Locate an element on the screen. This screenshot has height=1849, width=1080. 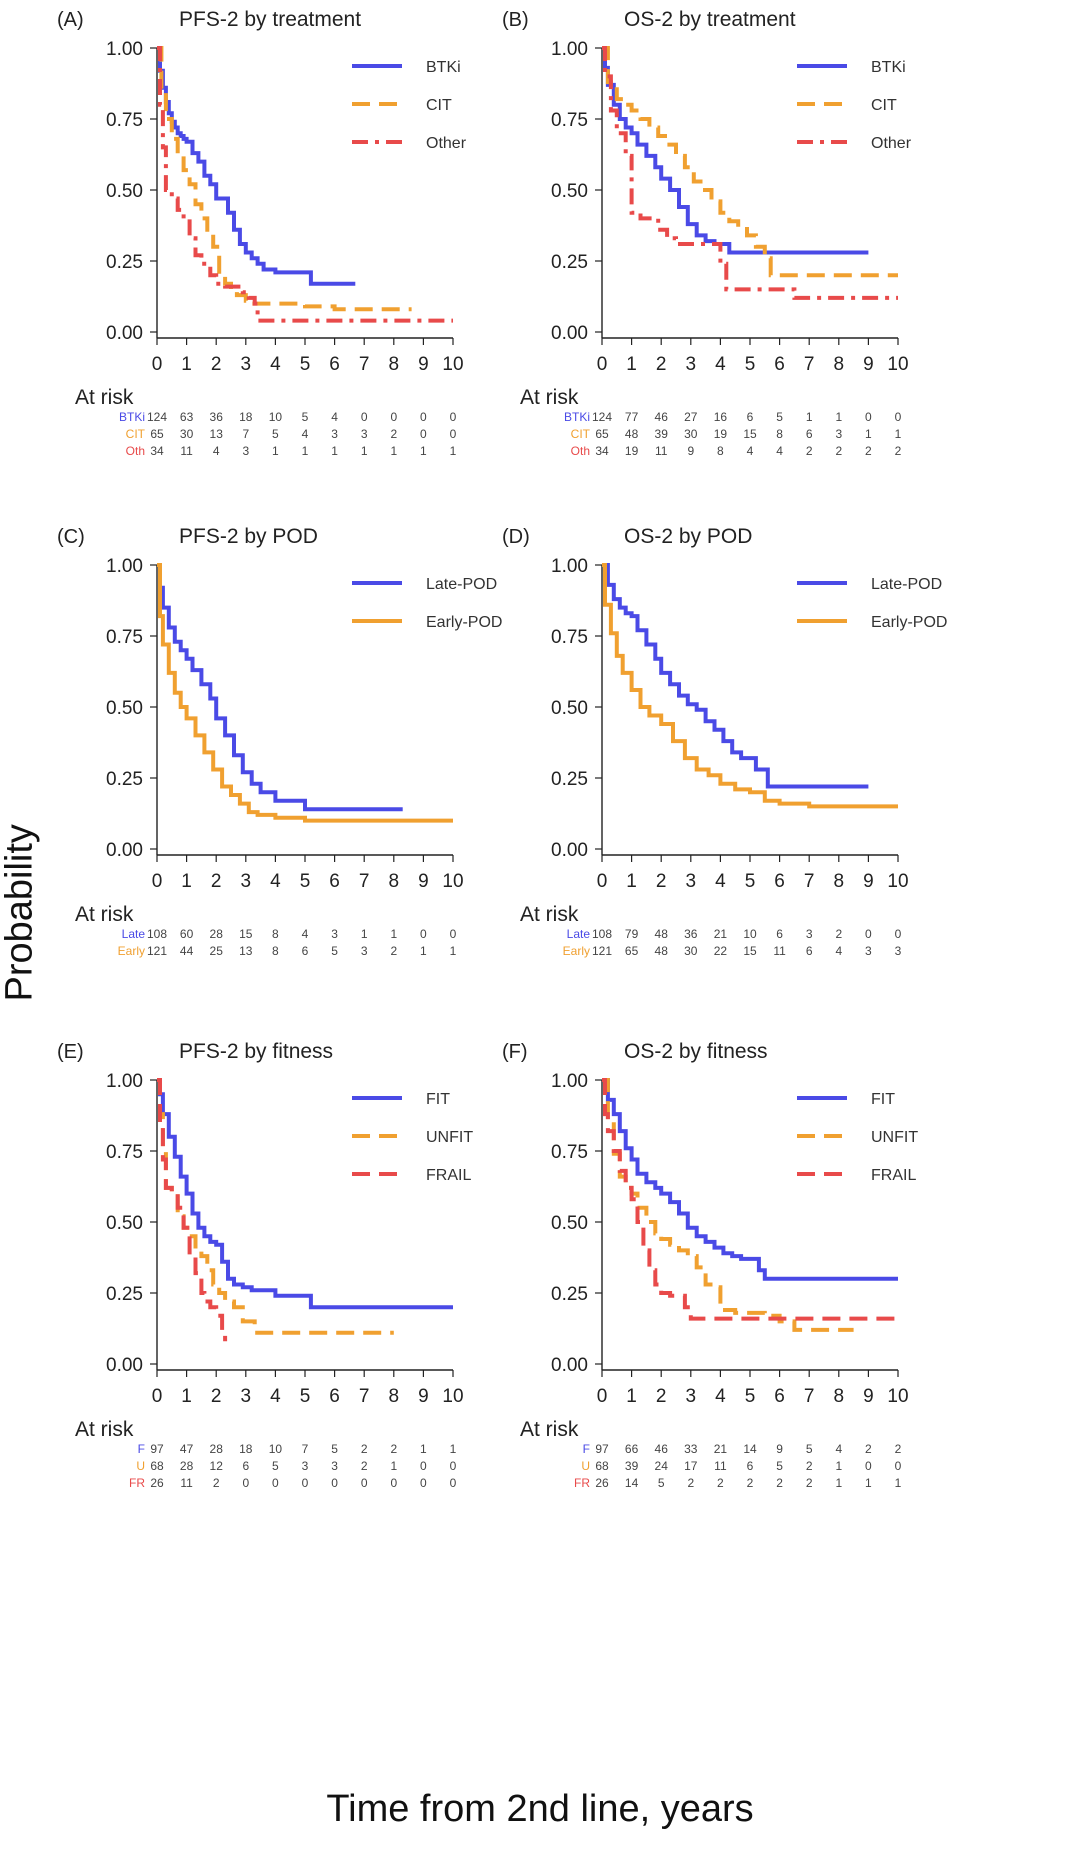
at-risk-count: 68 is located at coordinates (157, 1466).